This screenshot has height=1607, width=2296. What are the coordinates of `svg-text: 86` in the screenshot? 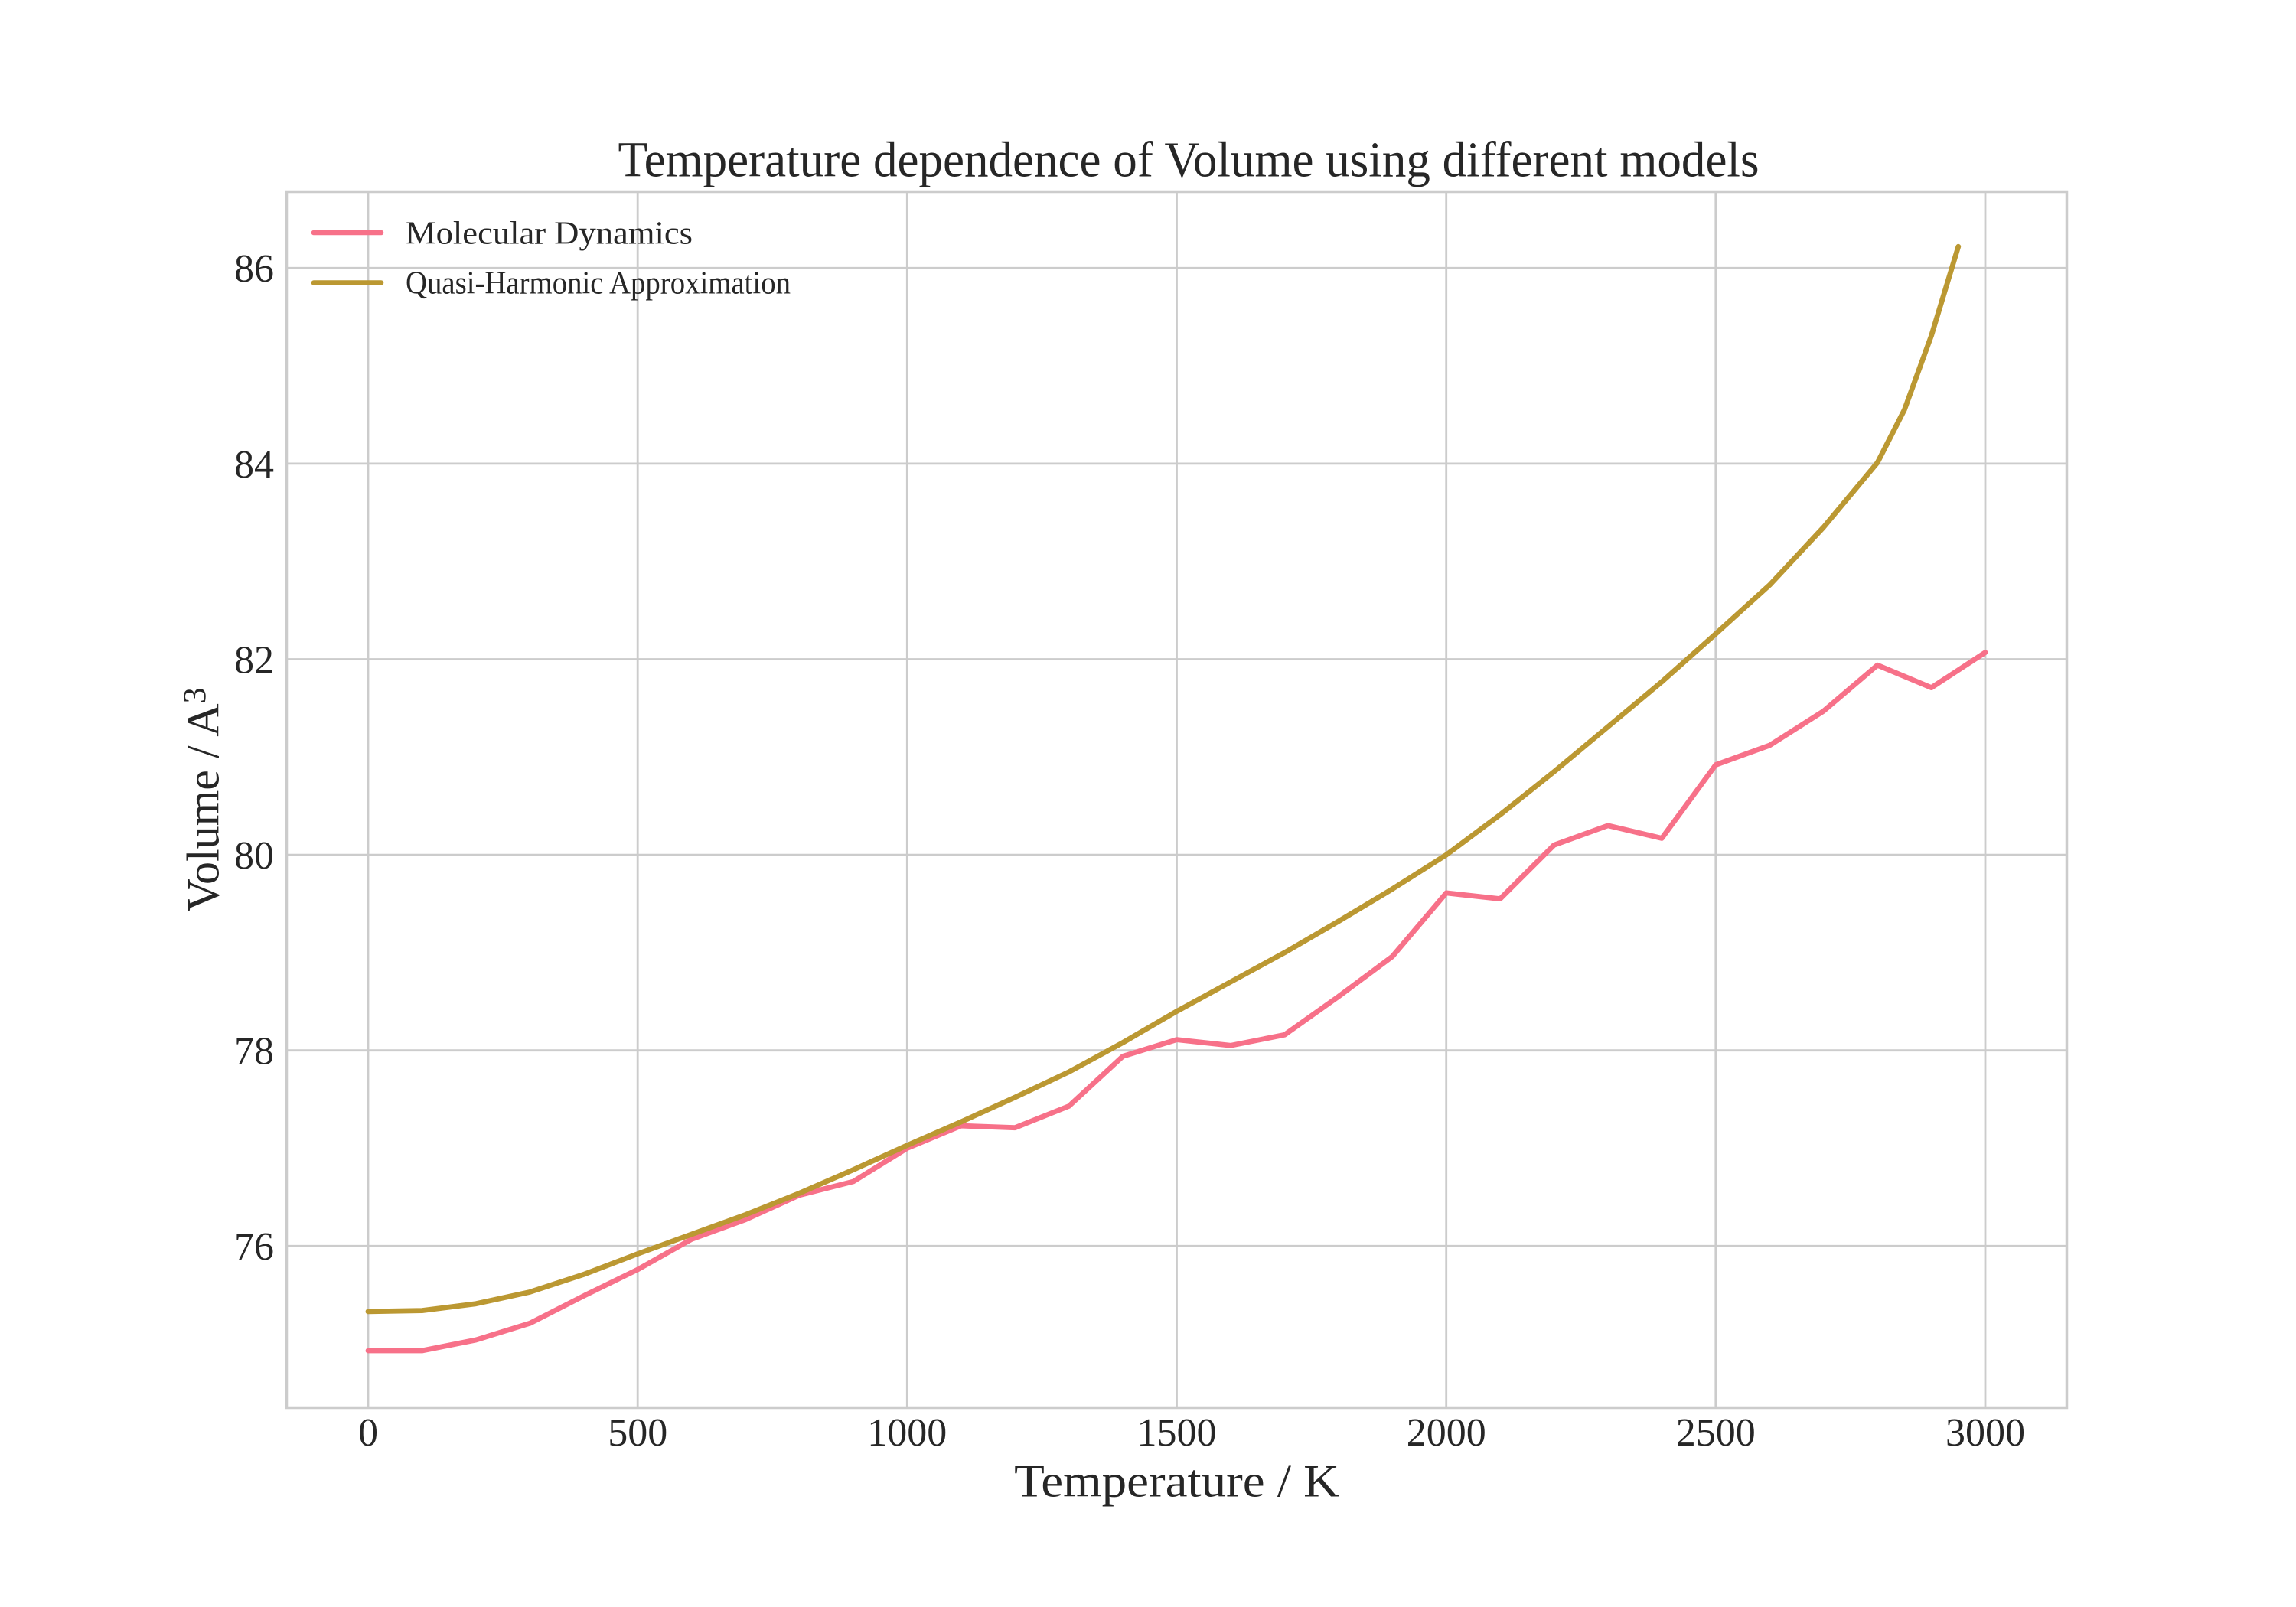 It's located at (254, 269).